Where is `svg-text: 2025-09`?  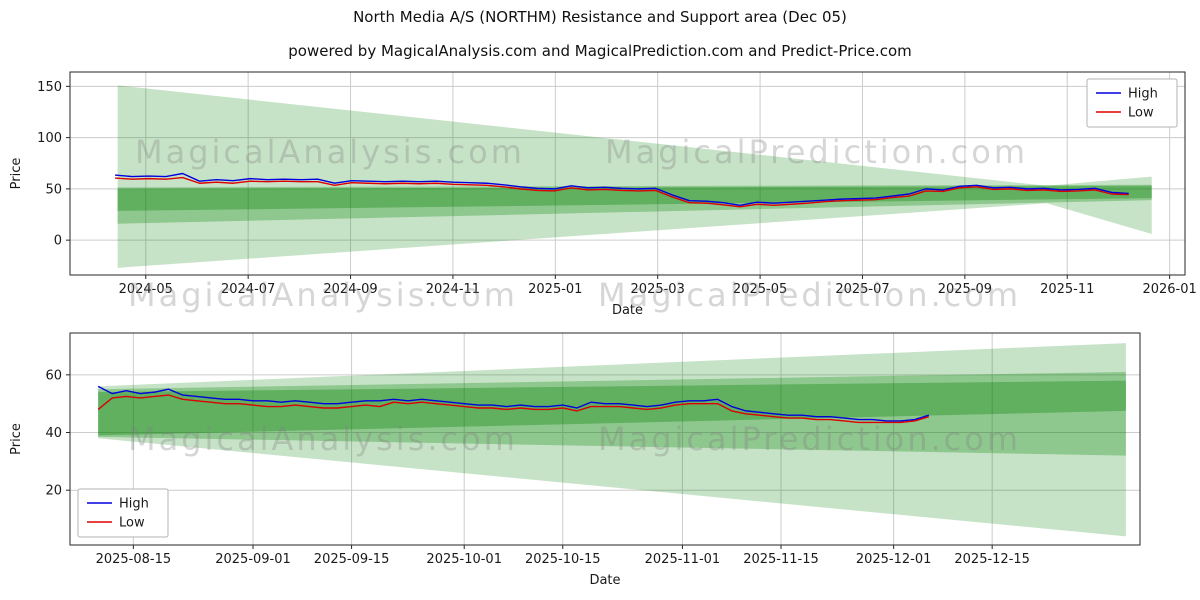
svg-text: 2025-09 is located at coordinates (965, 289).